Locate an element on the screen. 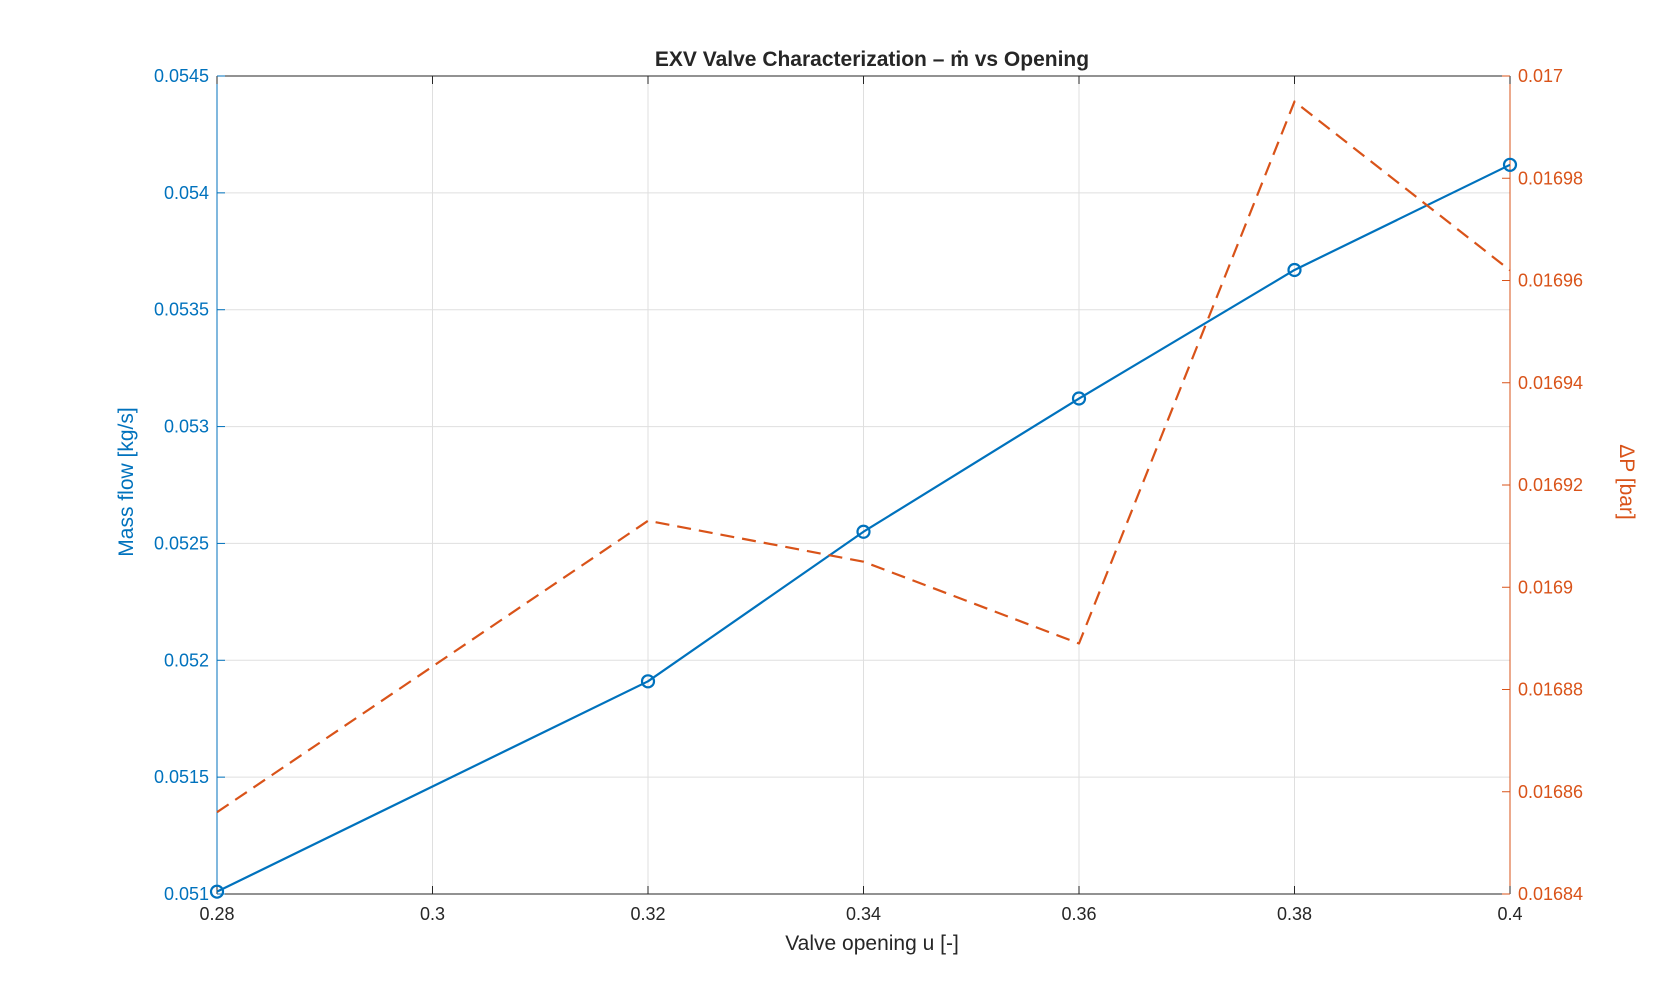 This screenshot has width=1660, height=999. y-right-tick-label: 0.017 is located at coordinates (1540, 76).